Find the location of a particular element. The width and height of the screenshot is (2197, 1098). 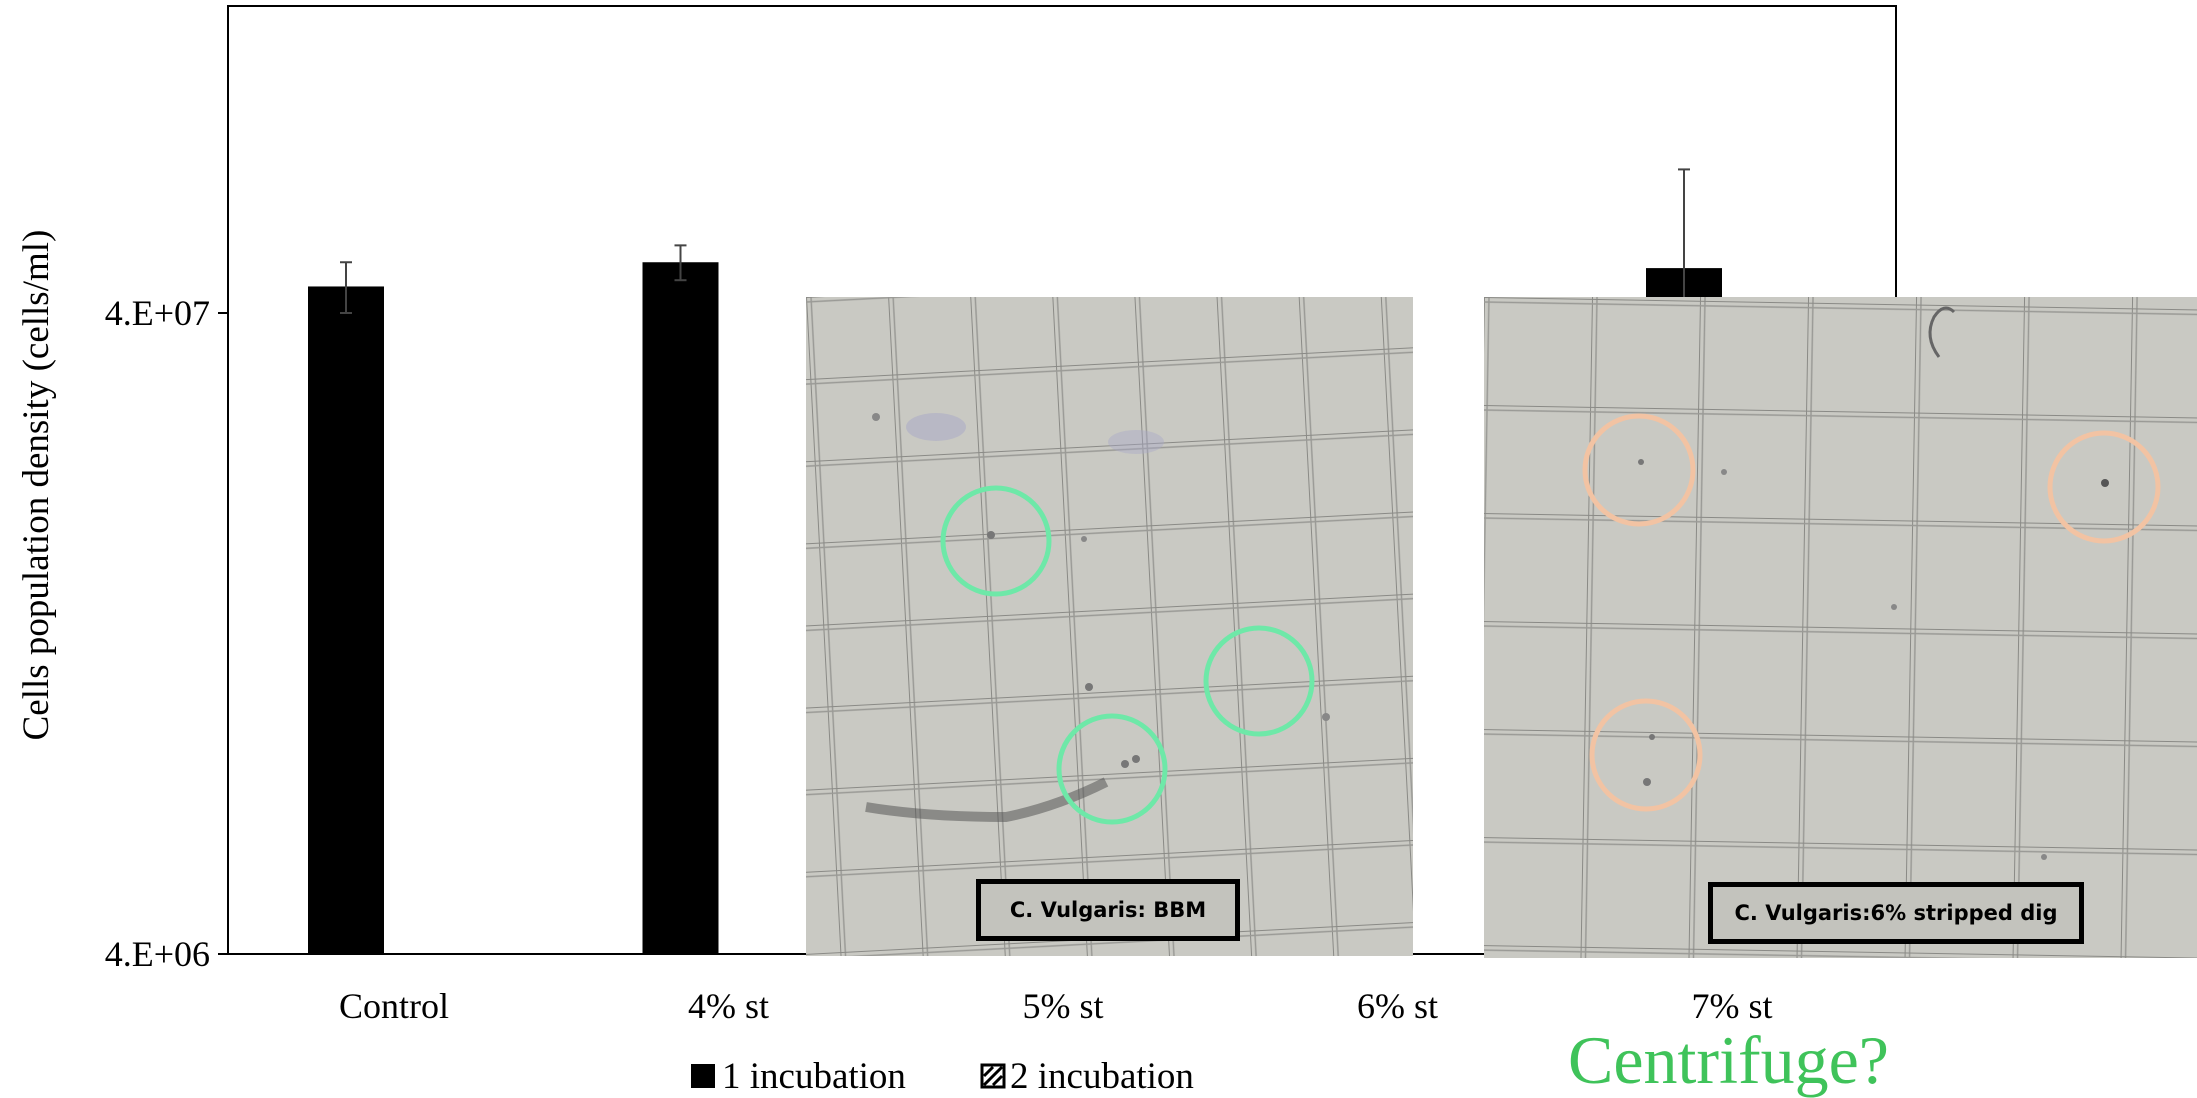

x-tick-label: 4% st is located at coordinates (728, 1006).